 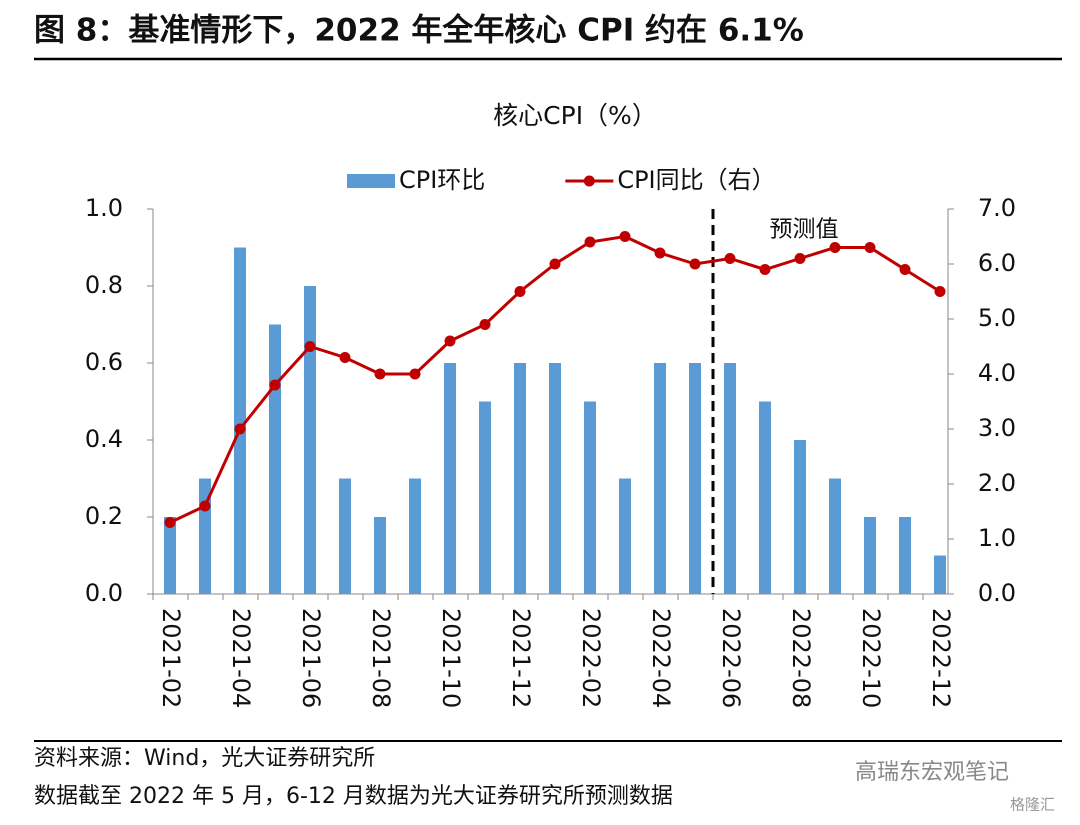 What do you see at coordinates (171, 658) in the screenshot?
I see `x-tick-label: 2021-02` at bounding box center [171, 658].